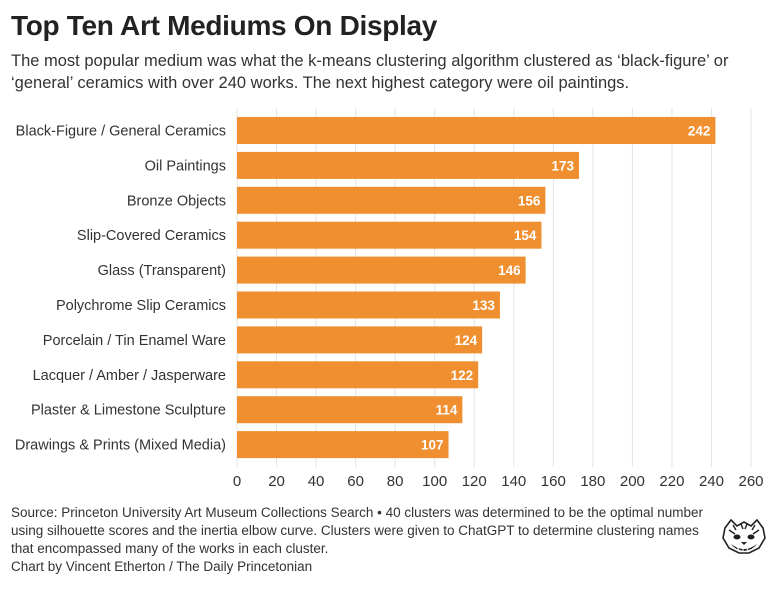 Image resolution: width=779 pixels, height=589 pixels. Describe the element at coordinates (316, 481) in the screenshot. I see `x-tick-label: 40` at that location.